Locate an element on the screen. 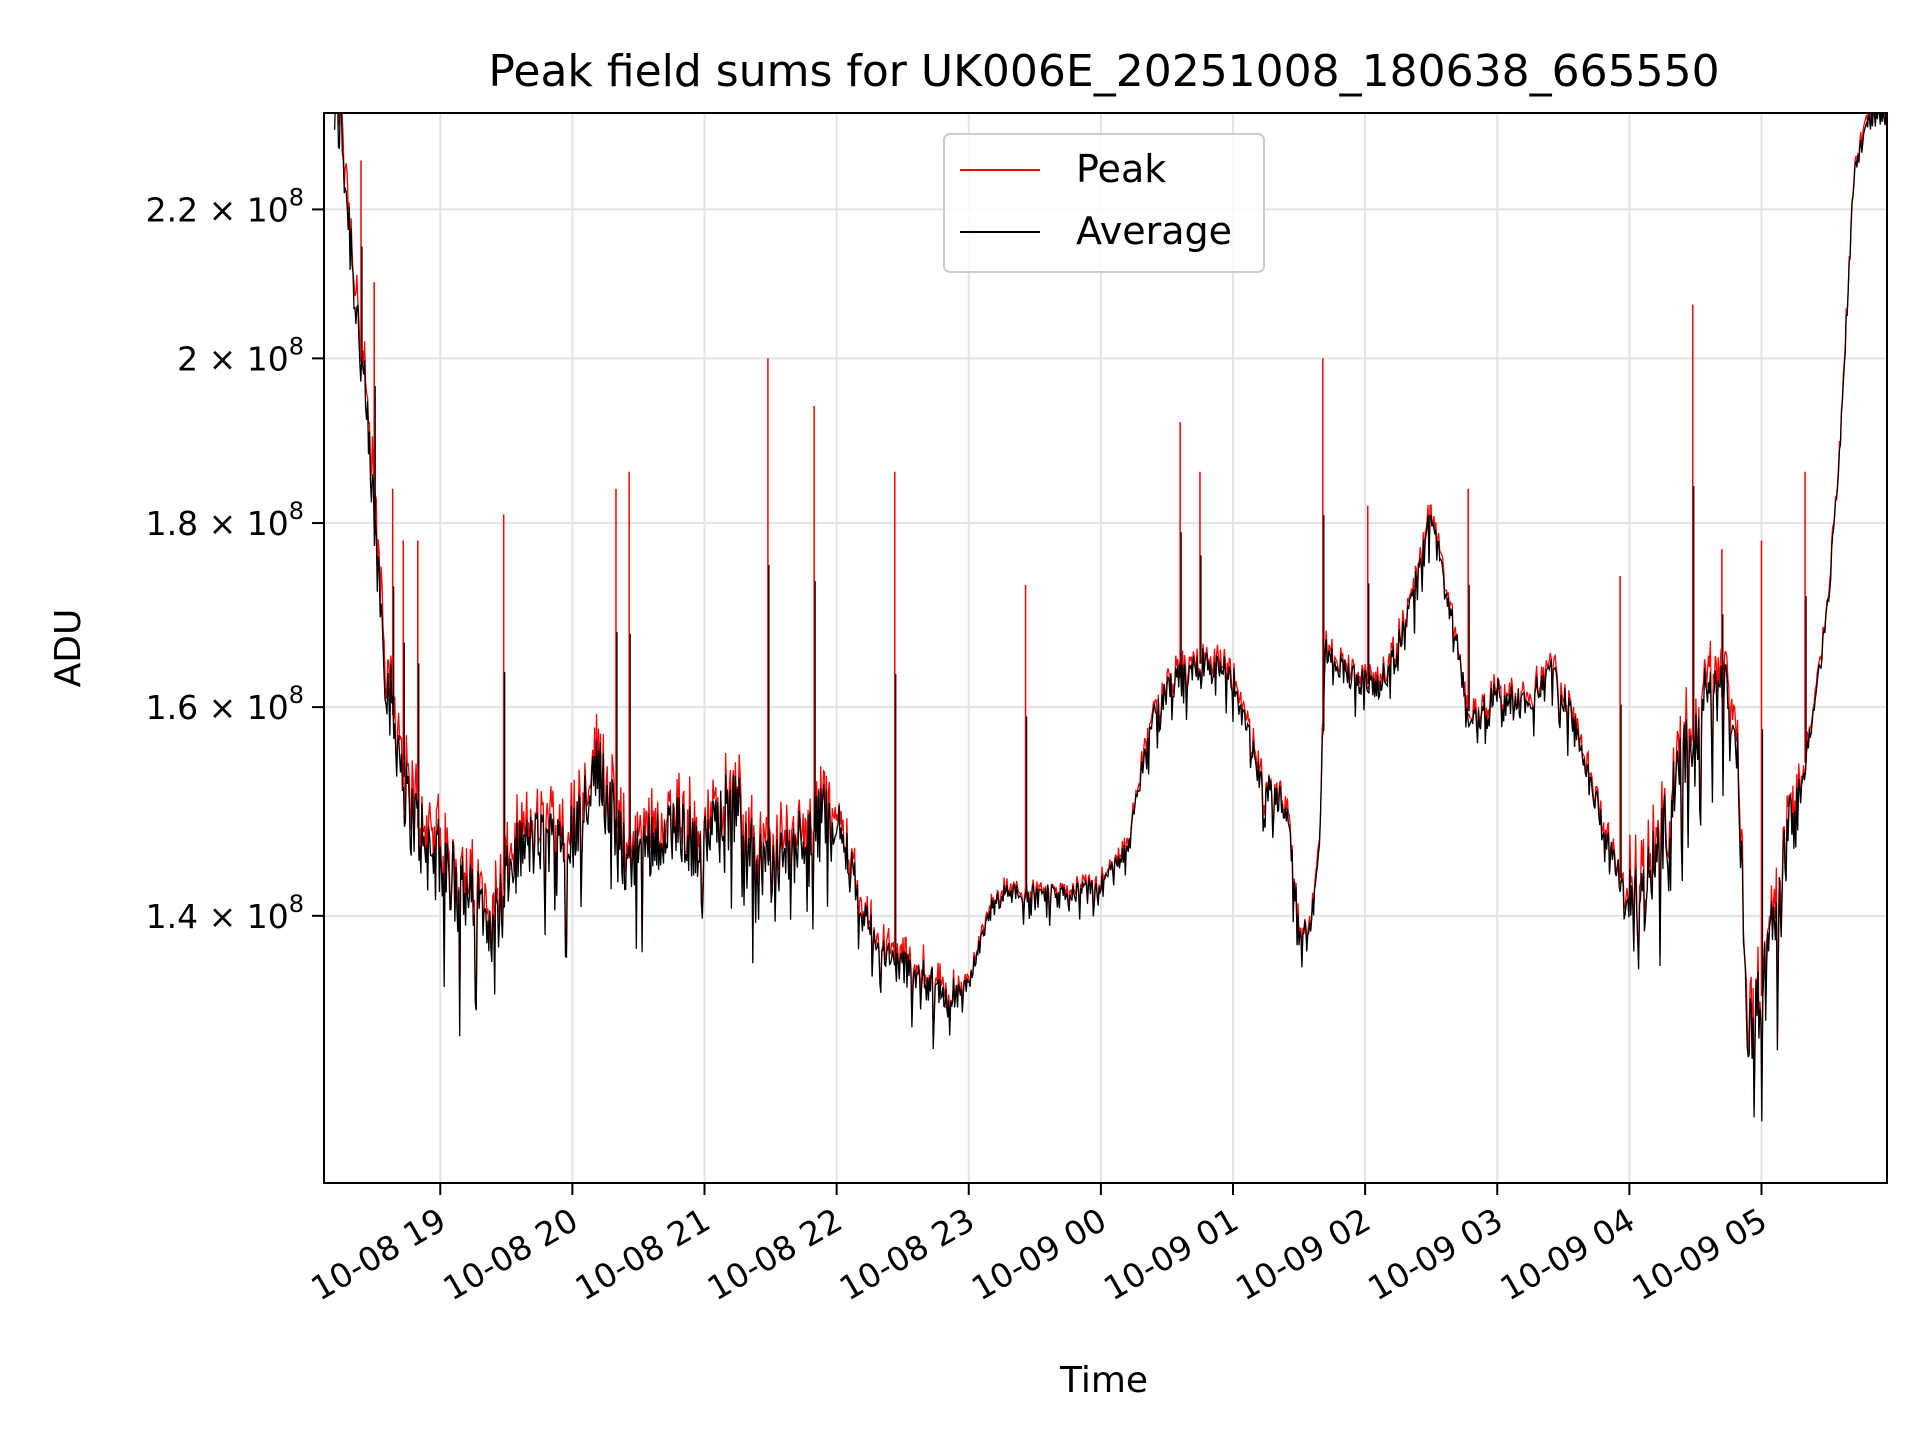 Image resolution: width=1920 pixels, height=1440 pixels. legend-box is located at coordinates (1104, 203).